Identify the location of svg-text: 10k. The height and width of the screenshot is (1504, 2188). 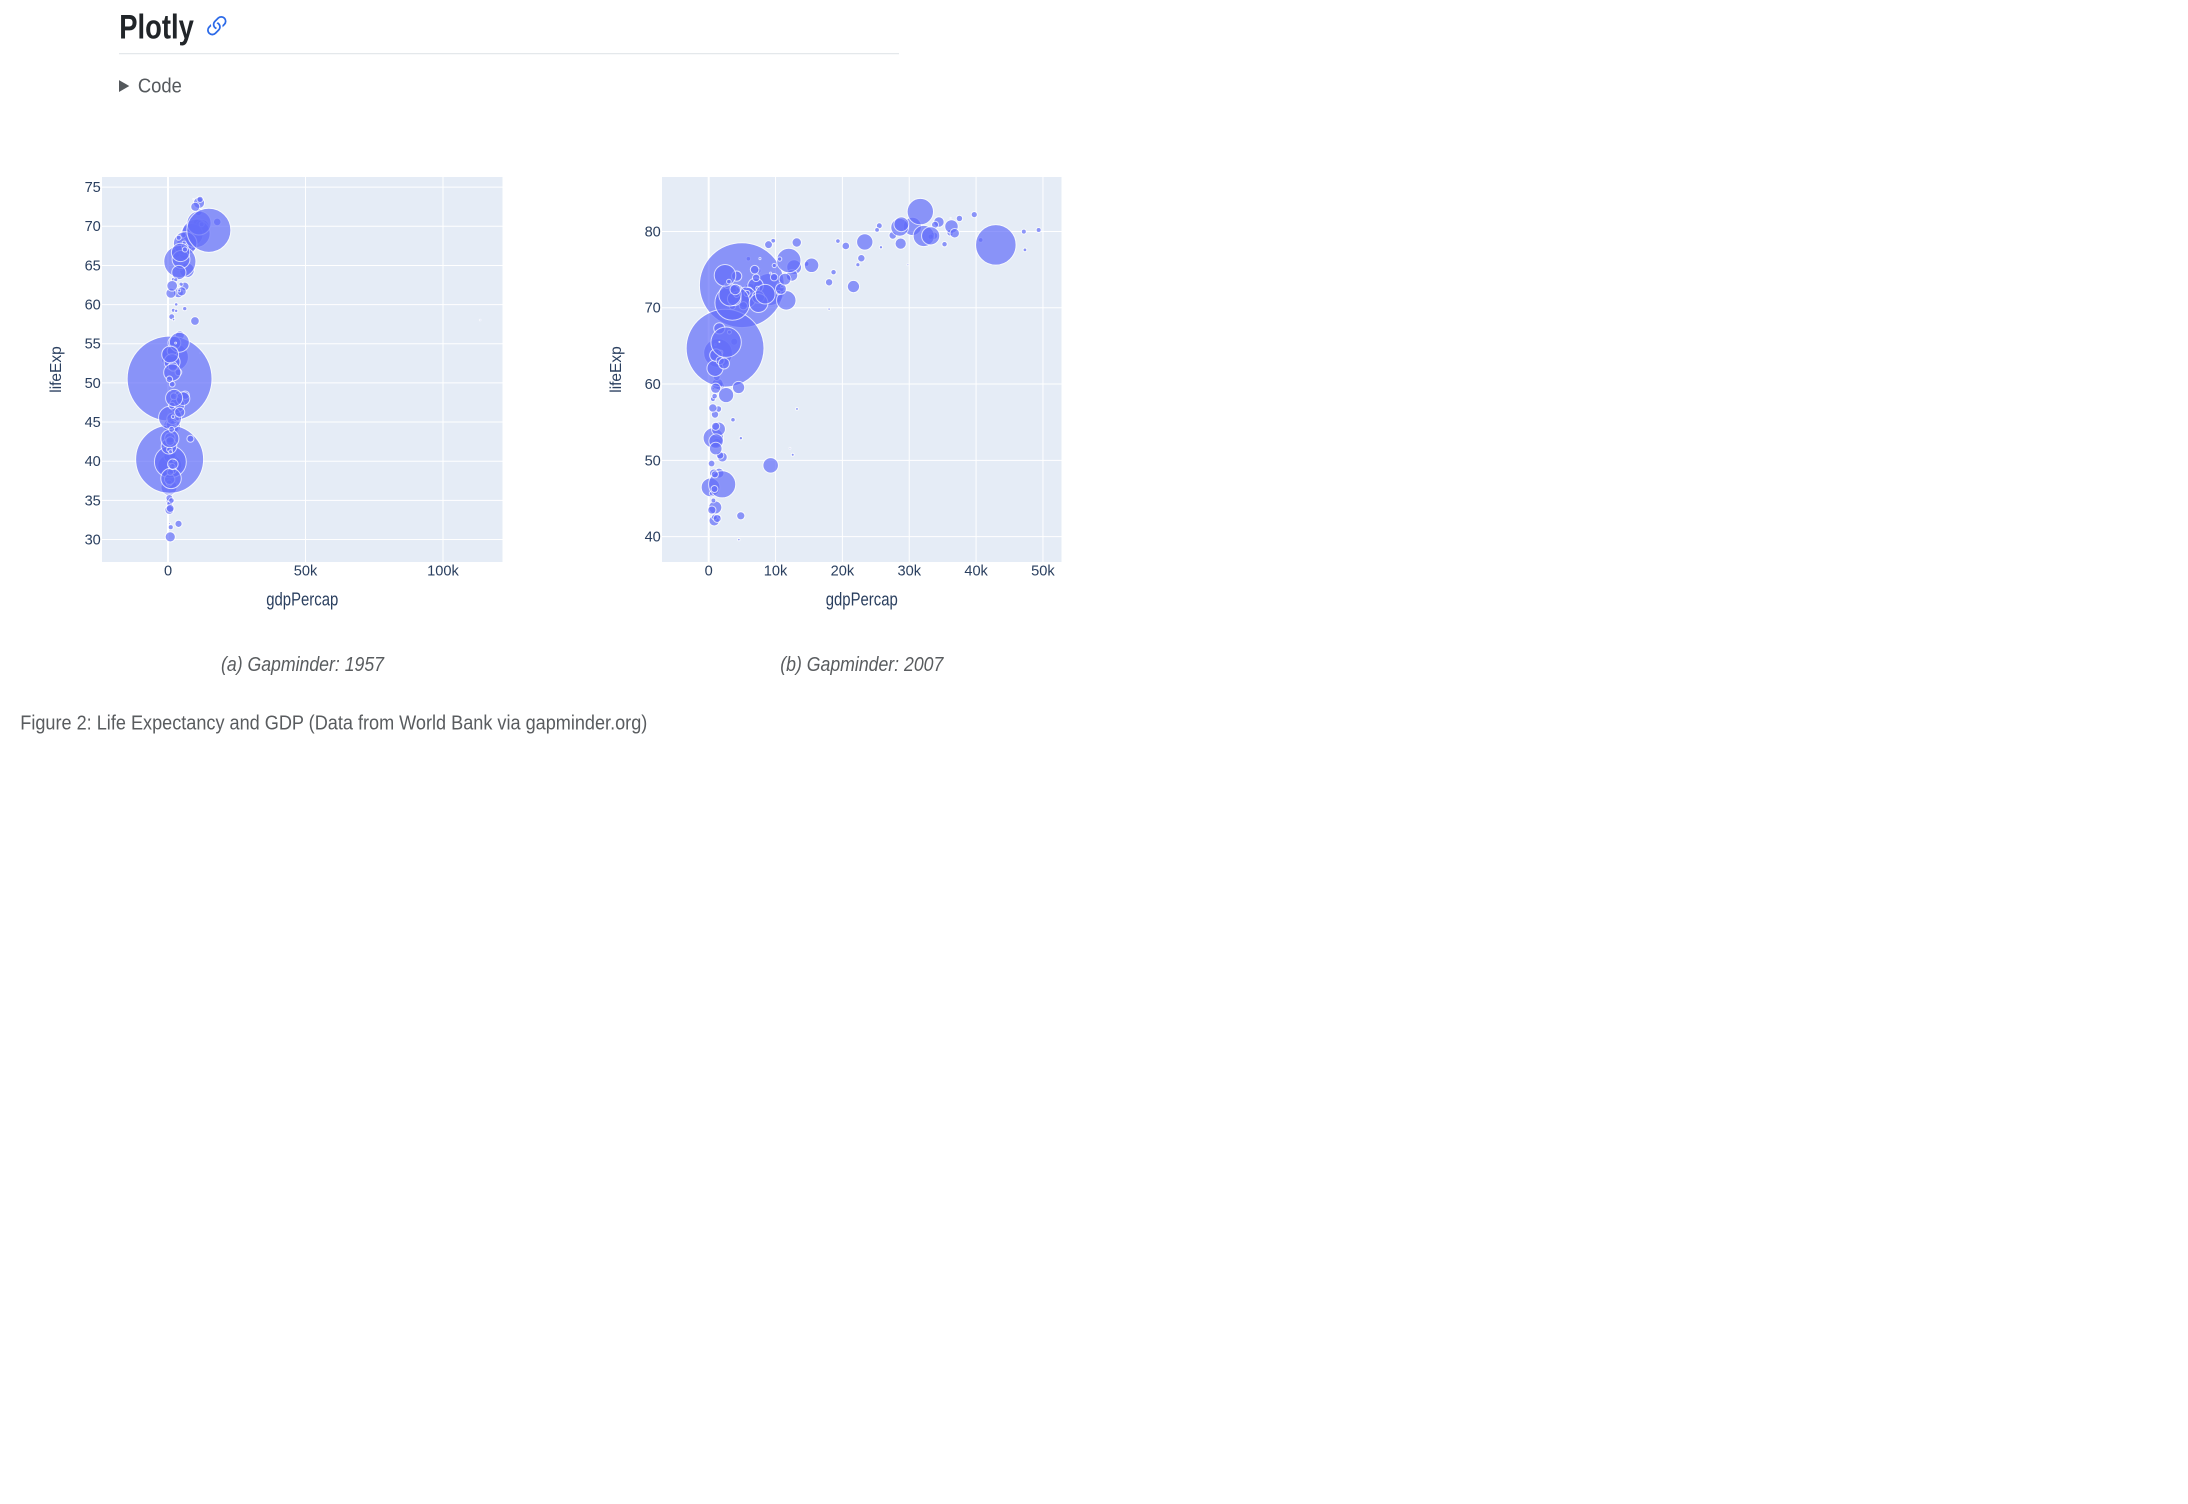
(776, 571).